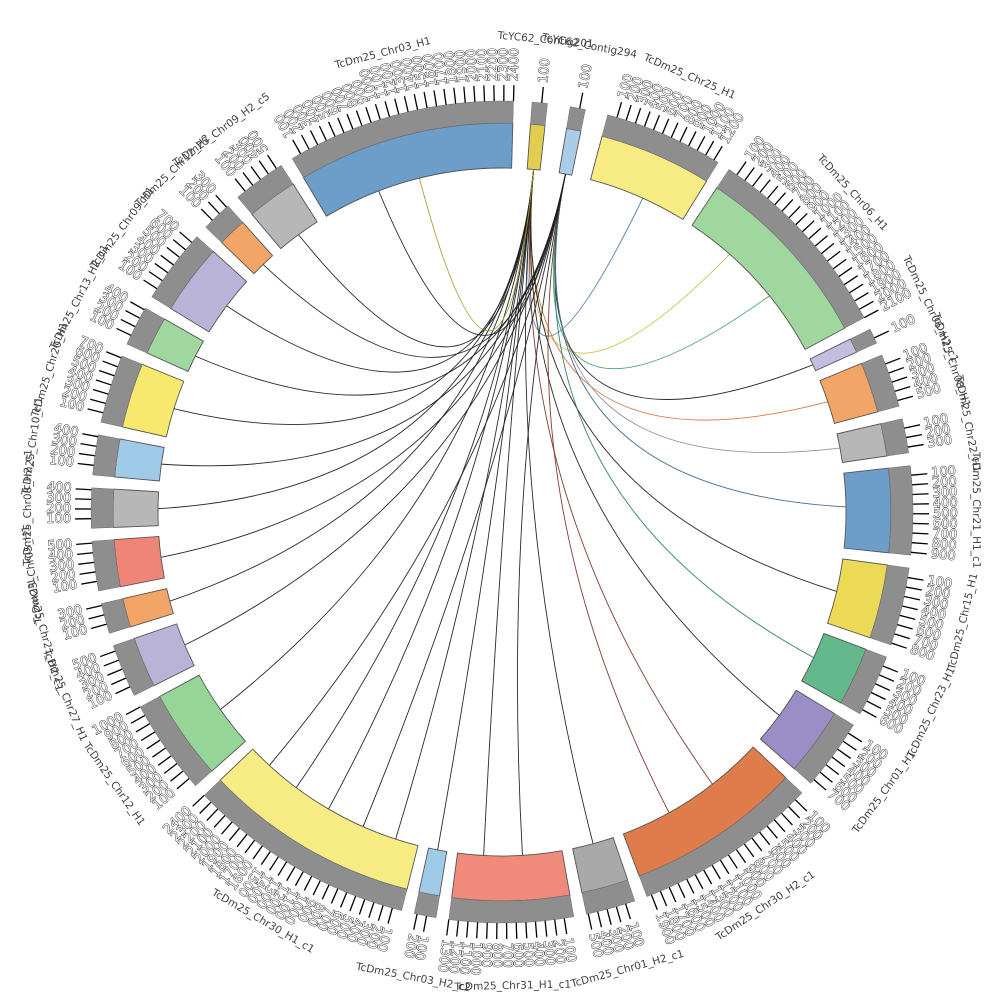  Describe the element at coordinates (454, 957) in the screenshot. I see `tick-label: 1200` at that location.